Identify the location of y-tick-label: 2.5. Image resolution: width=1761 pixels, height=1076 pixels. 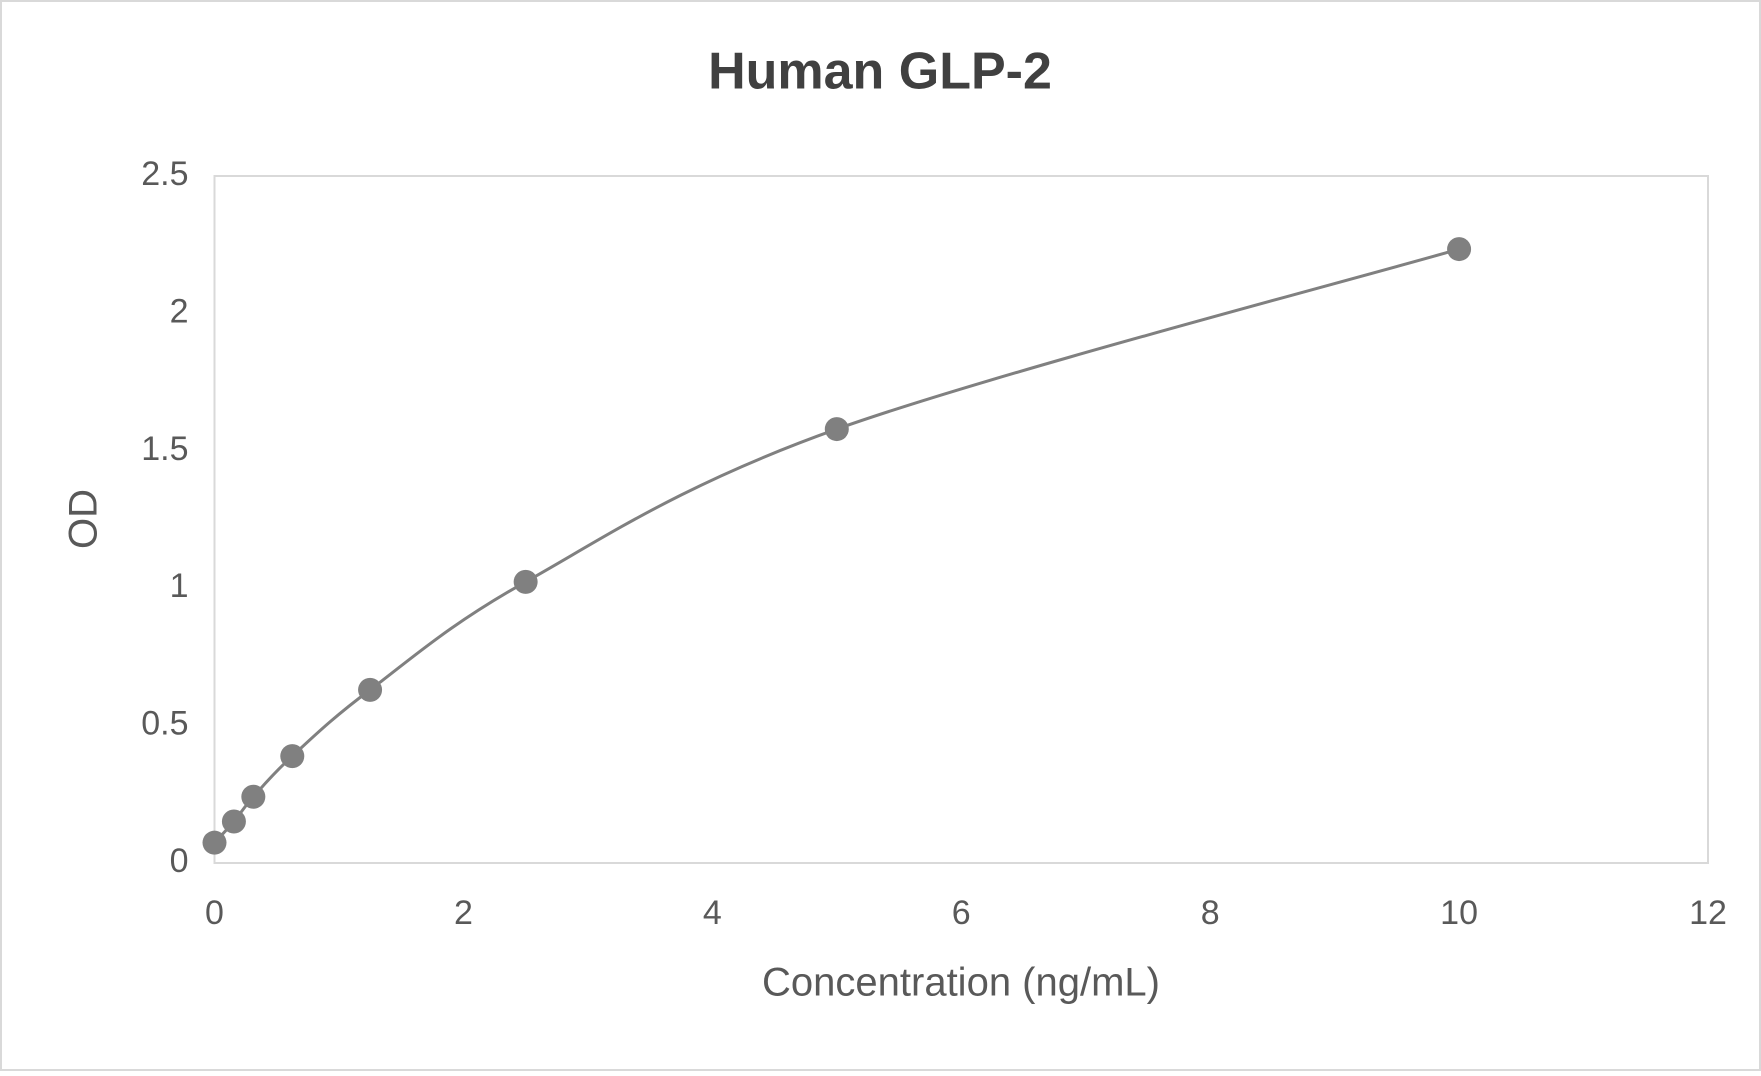
(164, 174).